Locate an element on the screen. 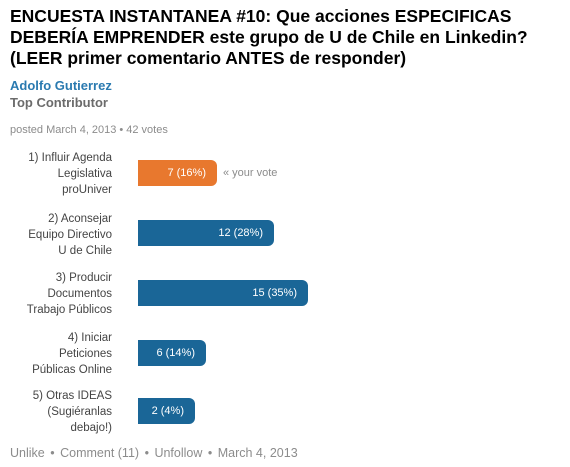 This screenshot has width=570, height=467. result-value: 2 (4%) is located at coordinates (167, 411).